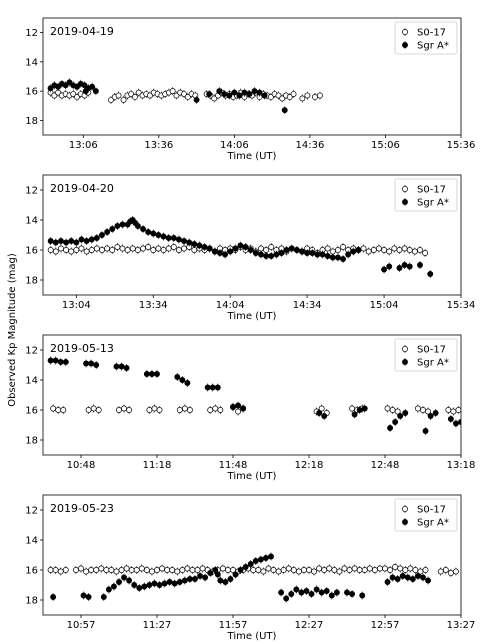 This screenshot has width=485, height=643. What do you see at coordinates (82, 188) in the screenshot?
I see `panel-date: 2019-04-20` at bounding box center [82, 188].